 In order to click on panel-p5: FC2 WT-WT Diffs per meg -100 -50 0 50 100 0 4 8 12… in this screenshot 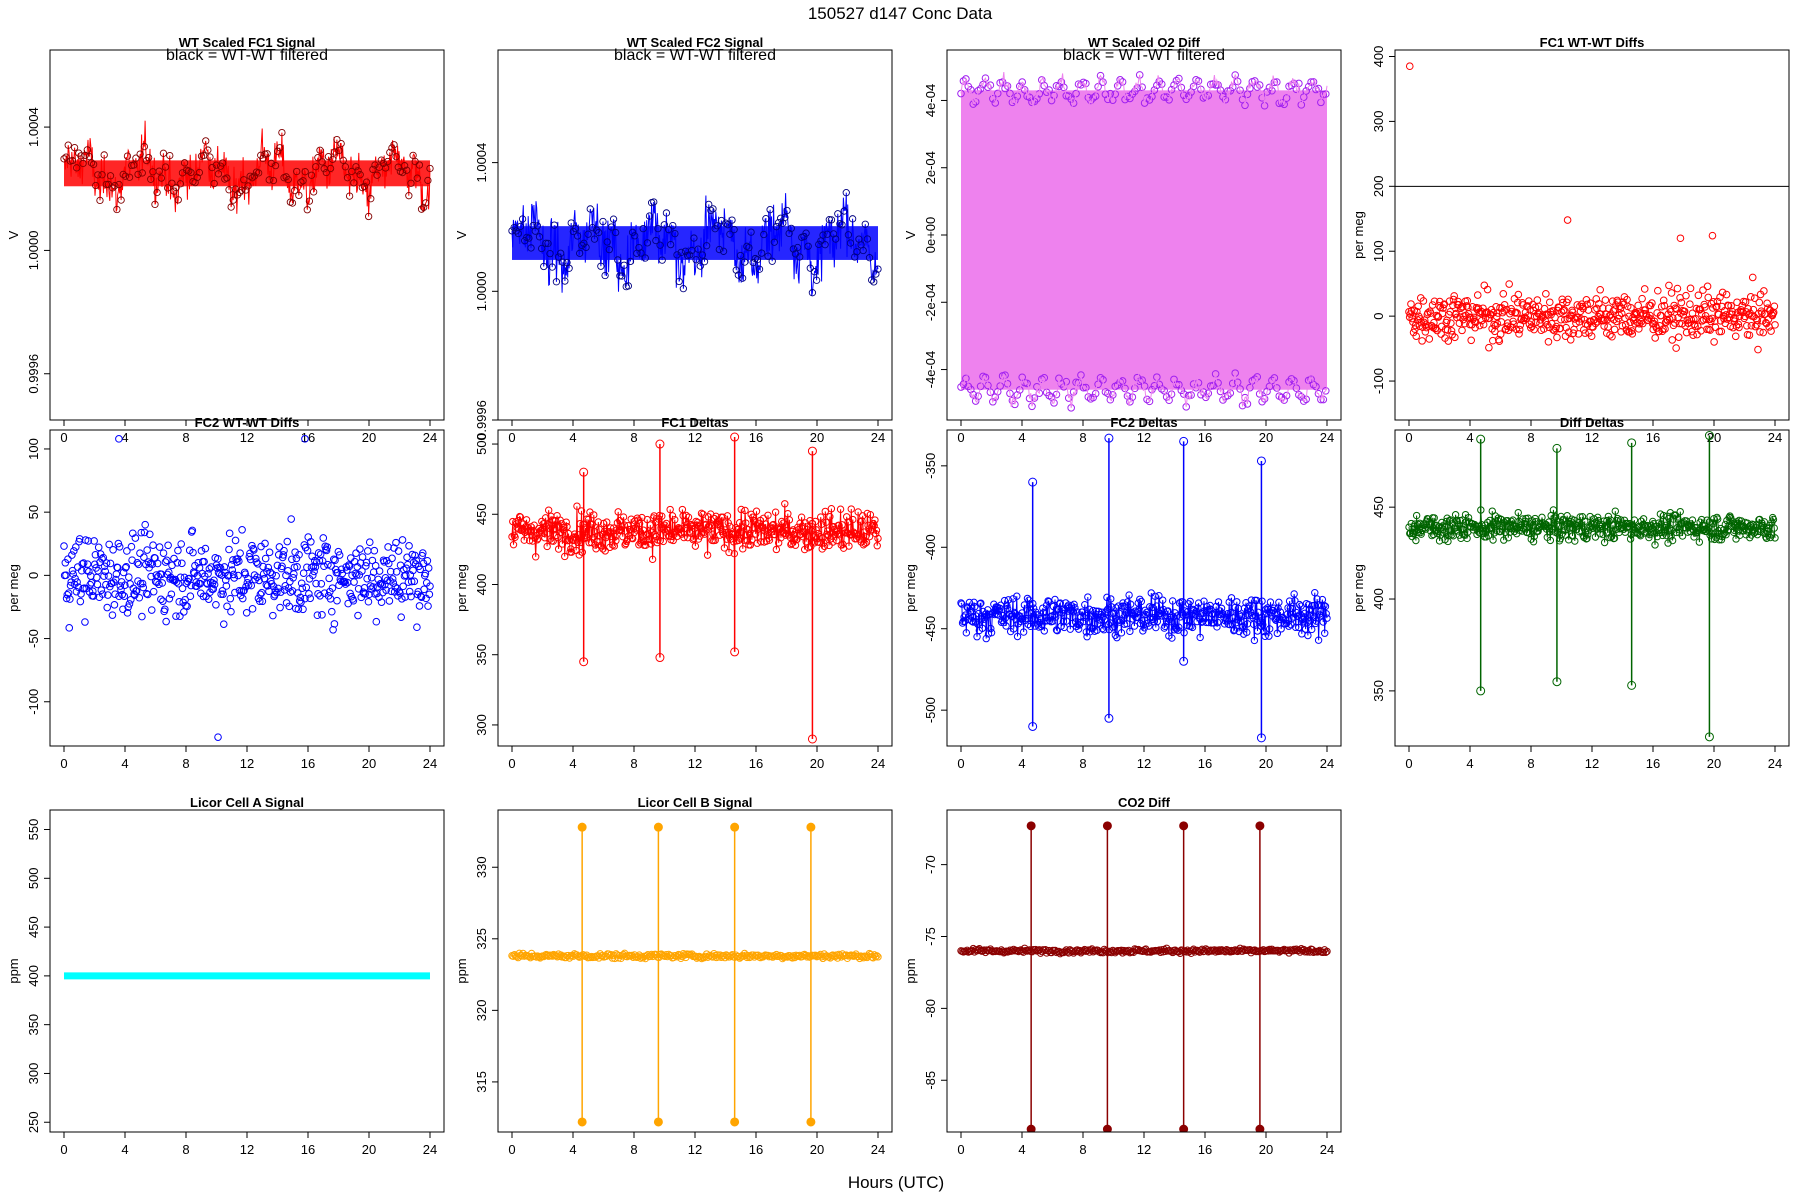, I will do `click(225, 593)`.